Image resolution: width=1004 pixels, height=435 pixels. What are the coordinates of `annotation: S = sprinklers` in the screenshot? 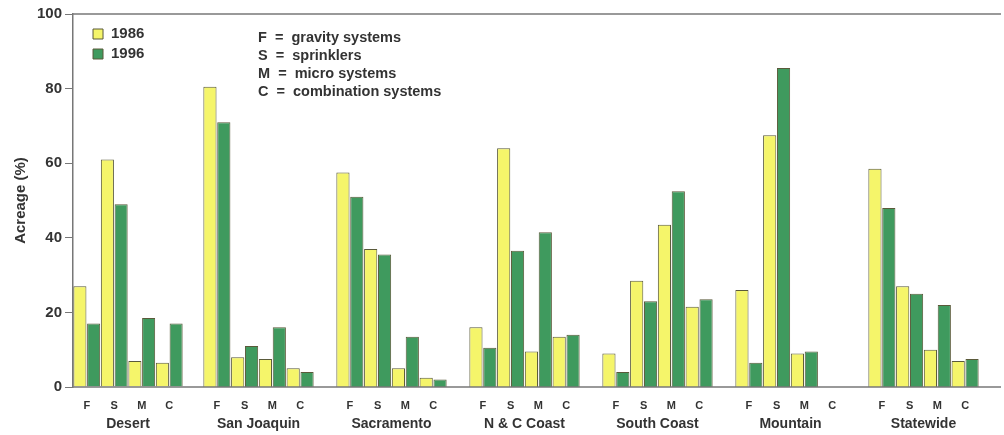 It's located at (310, 55).